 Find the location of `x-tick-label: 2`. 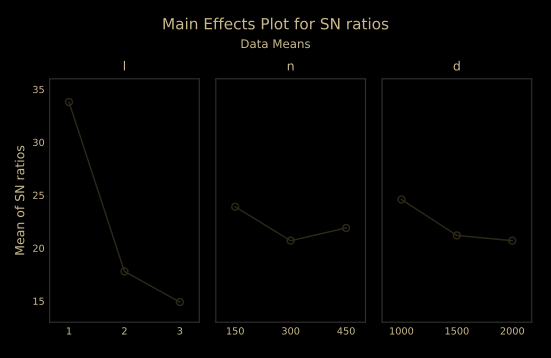

x-tick-label: 2 is located at coordinates (124, 330).